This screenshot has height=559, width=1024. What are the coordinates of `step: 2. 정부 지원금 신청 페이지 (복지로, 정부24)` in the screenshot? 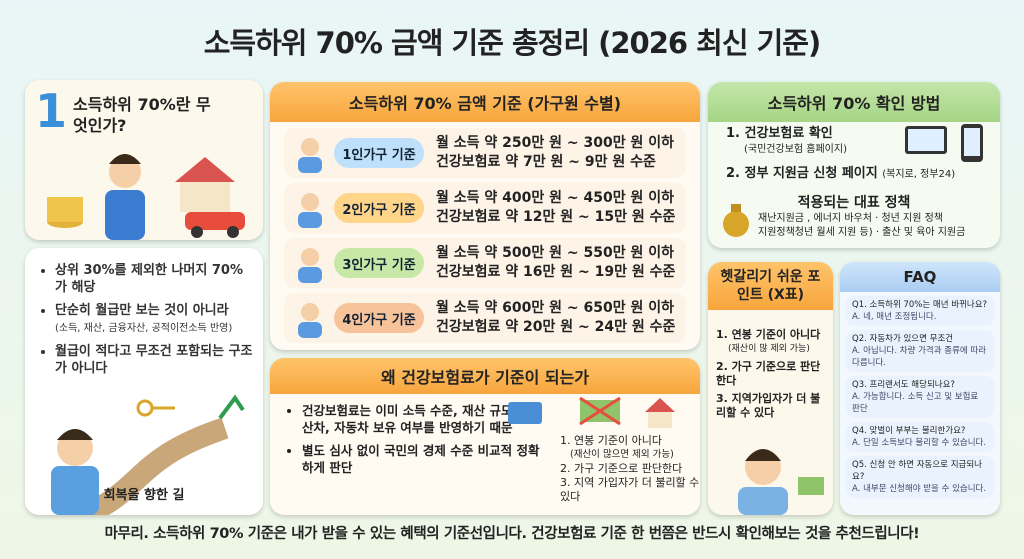 It's located at (840, 174).